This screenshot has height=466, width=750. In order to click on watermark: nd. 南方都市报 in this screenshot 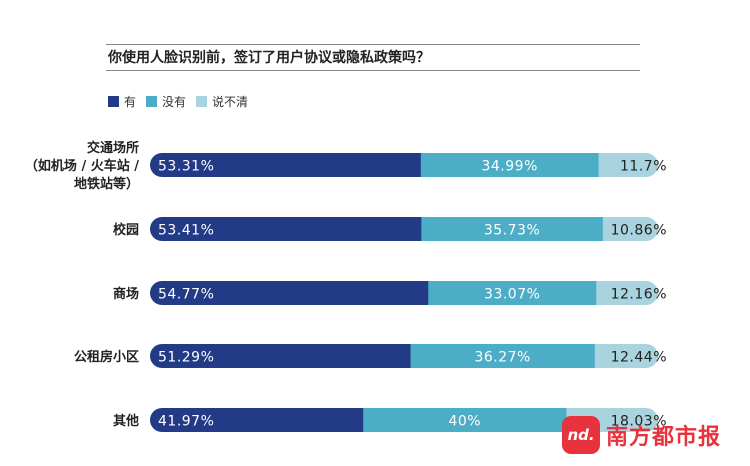, I will do `click(641, 435)`.